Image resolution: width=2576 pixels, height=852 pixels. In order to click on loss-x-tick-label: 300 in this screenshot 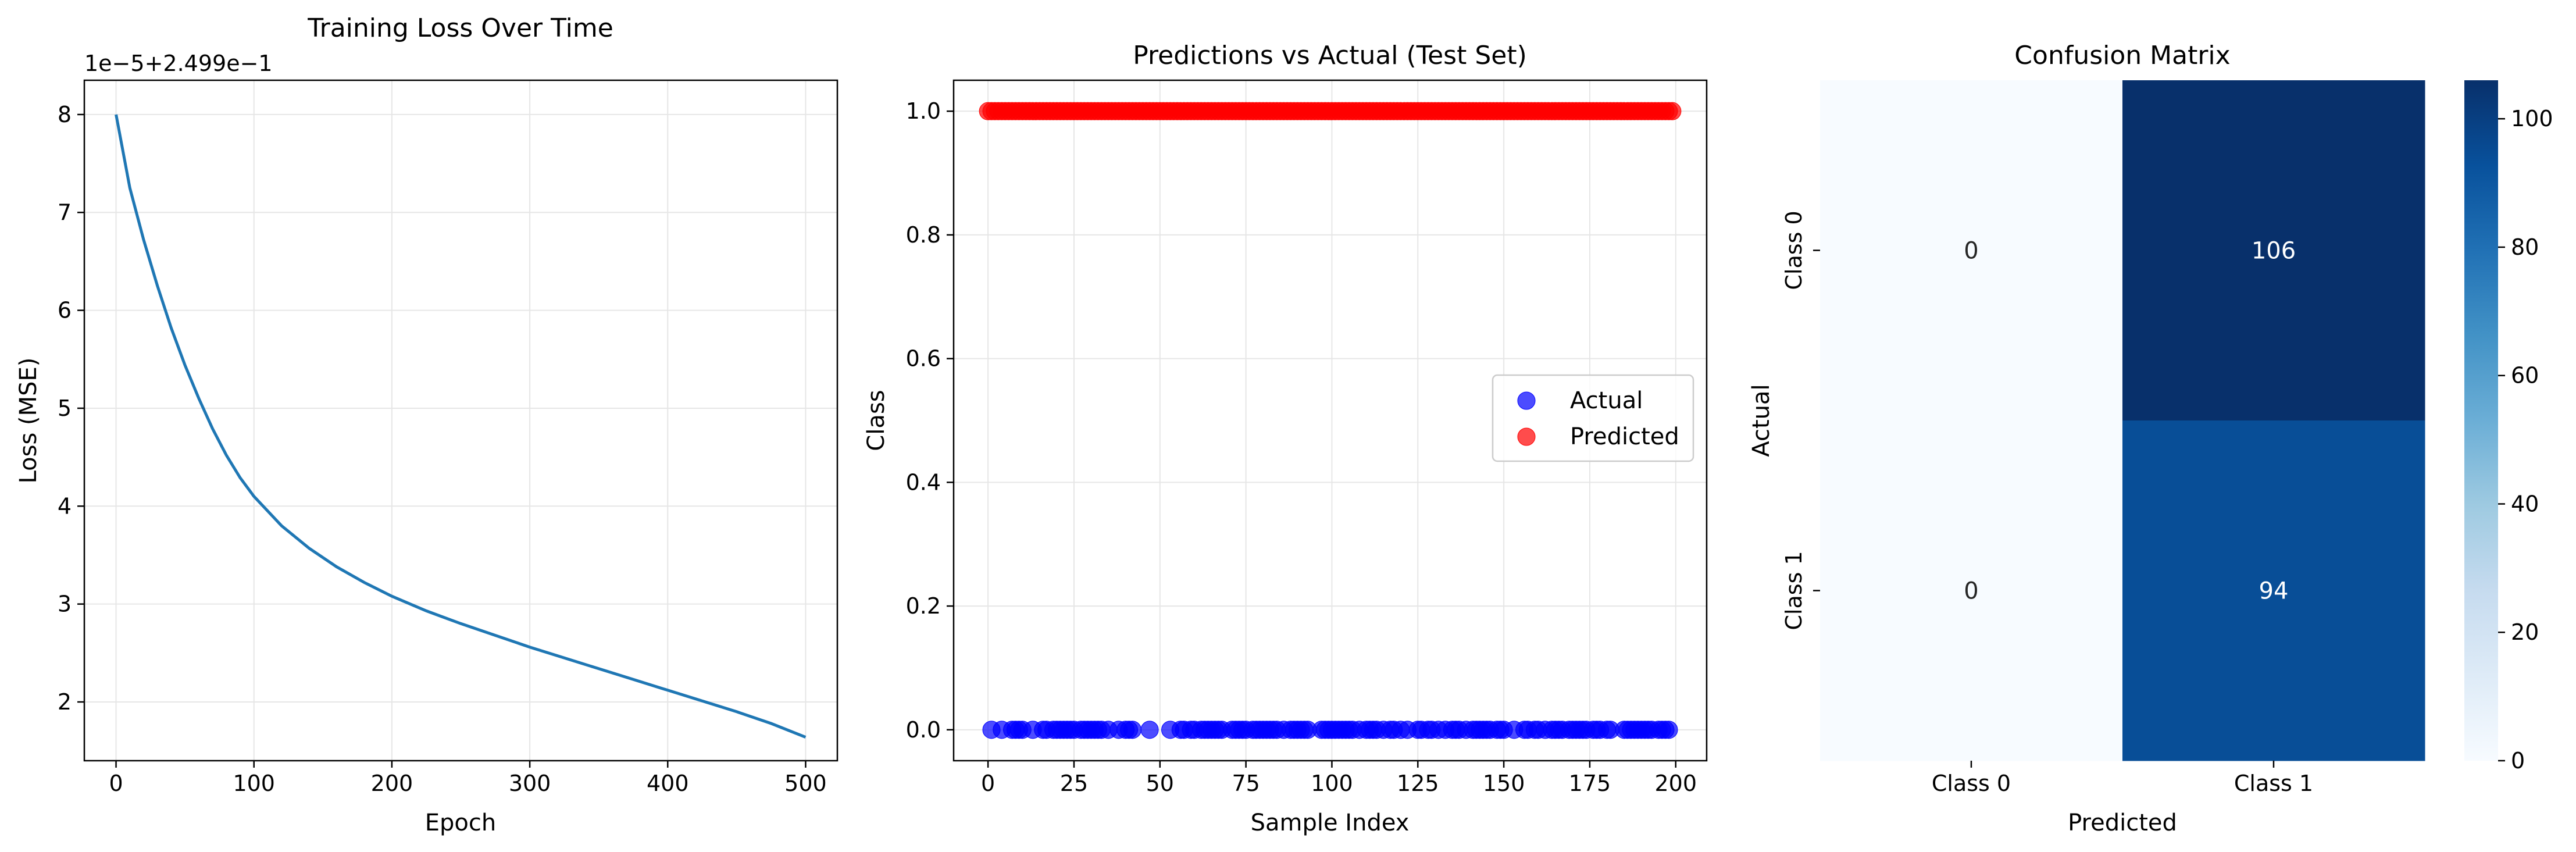, I will do `click(530, 783)`.